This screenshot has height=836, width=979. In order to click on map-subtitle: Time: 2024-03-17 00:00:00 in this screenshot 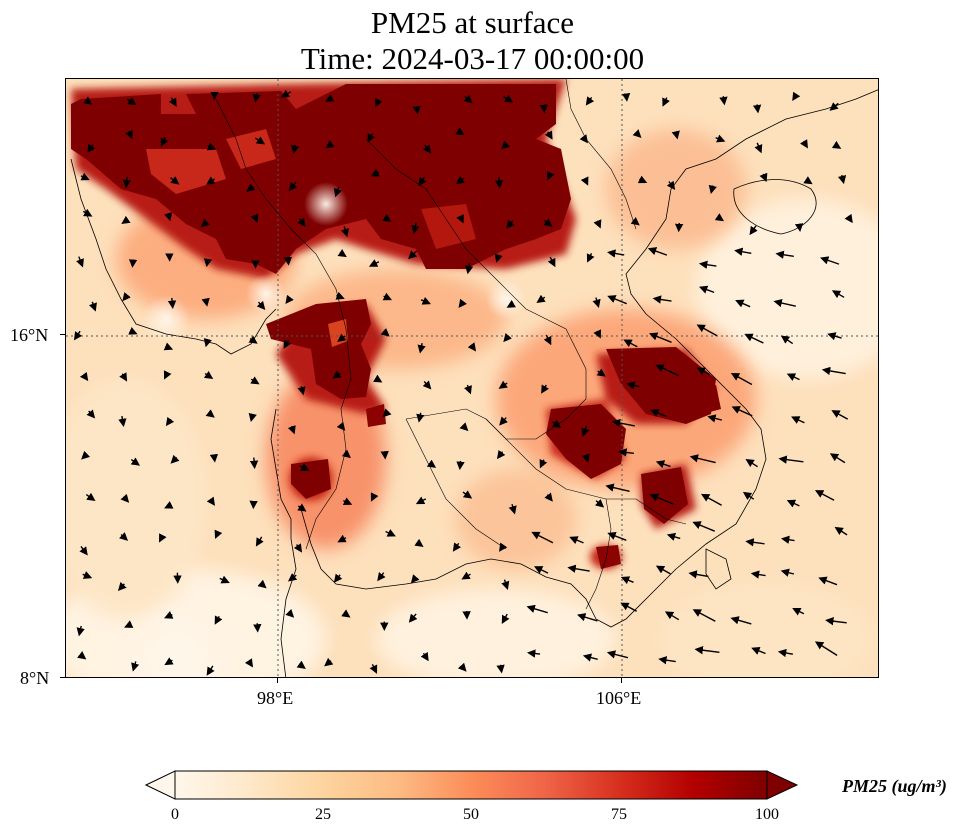, I will do `click(472, 58)`.